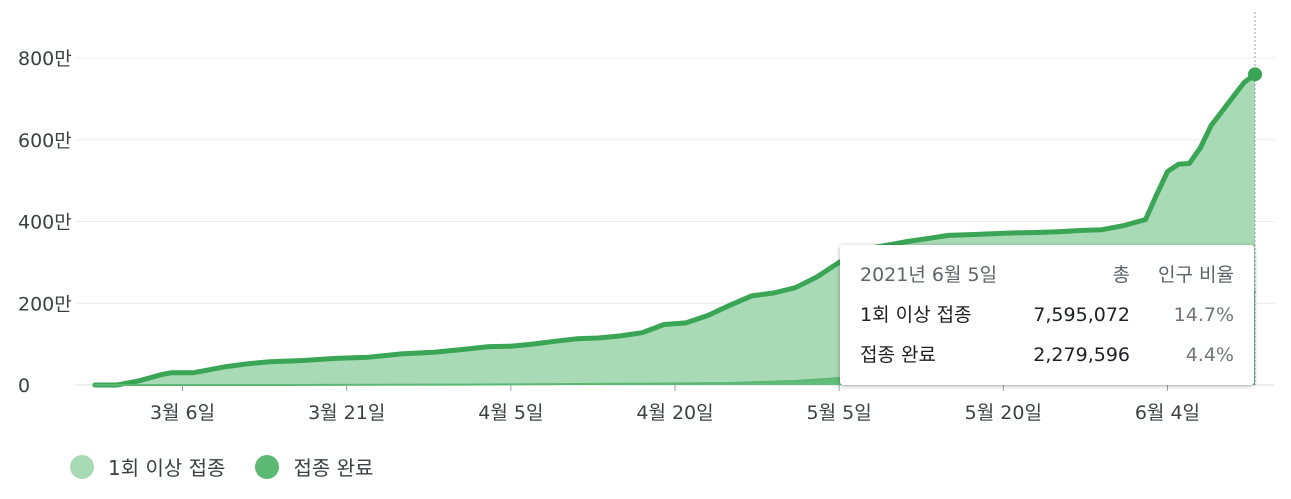 This screenshot has width=1291, height=499. Describe the element at coordinates (839, 413) in the screenshot. I see `x-tick-label: 5월 5일` at that location.